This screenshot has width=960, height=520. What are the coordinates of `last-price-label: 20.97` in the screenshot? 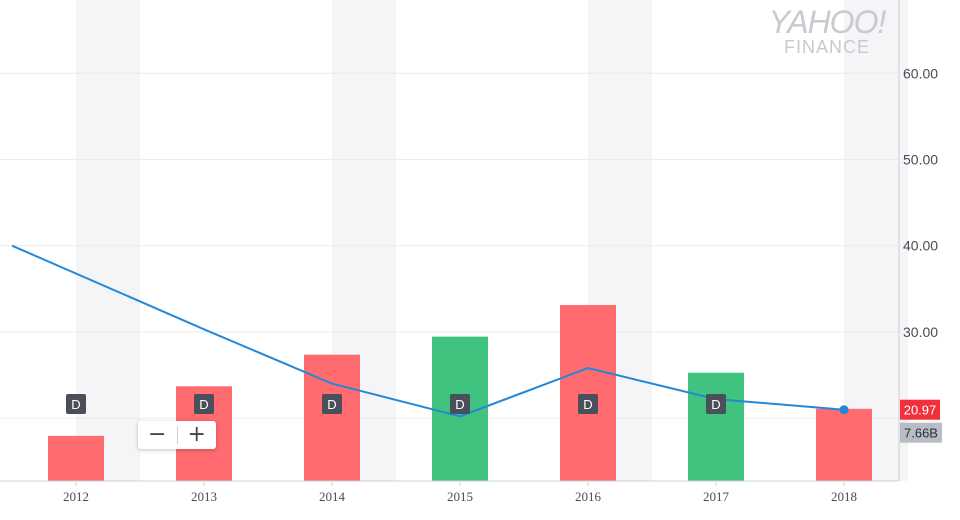 It's located at (920, 410).